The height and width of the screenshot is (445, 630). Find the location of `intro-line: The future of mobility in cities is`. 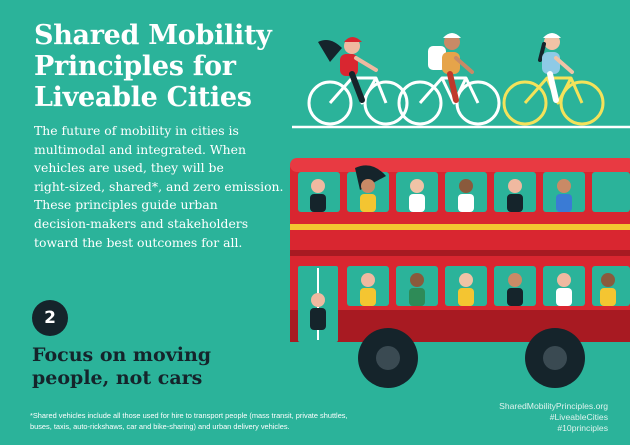

intro-line: The future of mobility in cities is is located at coordinates (136, 130).